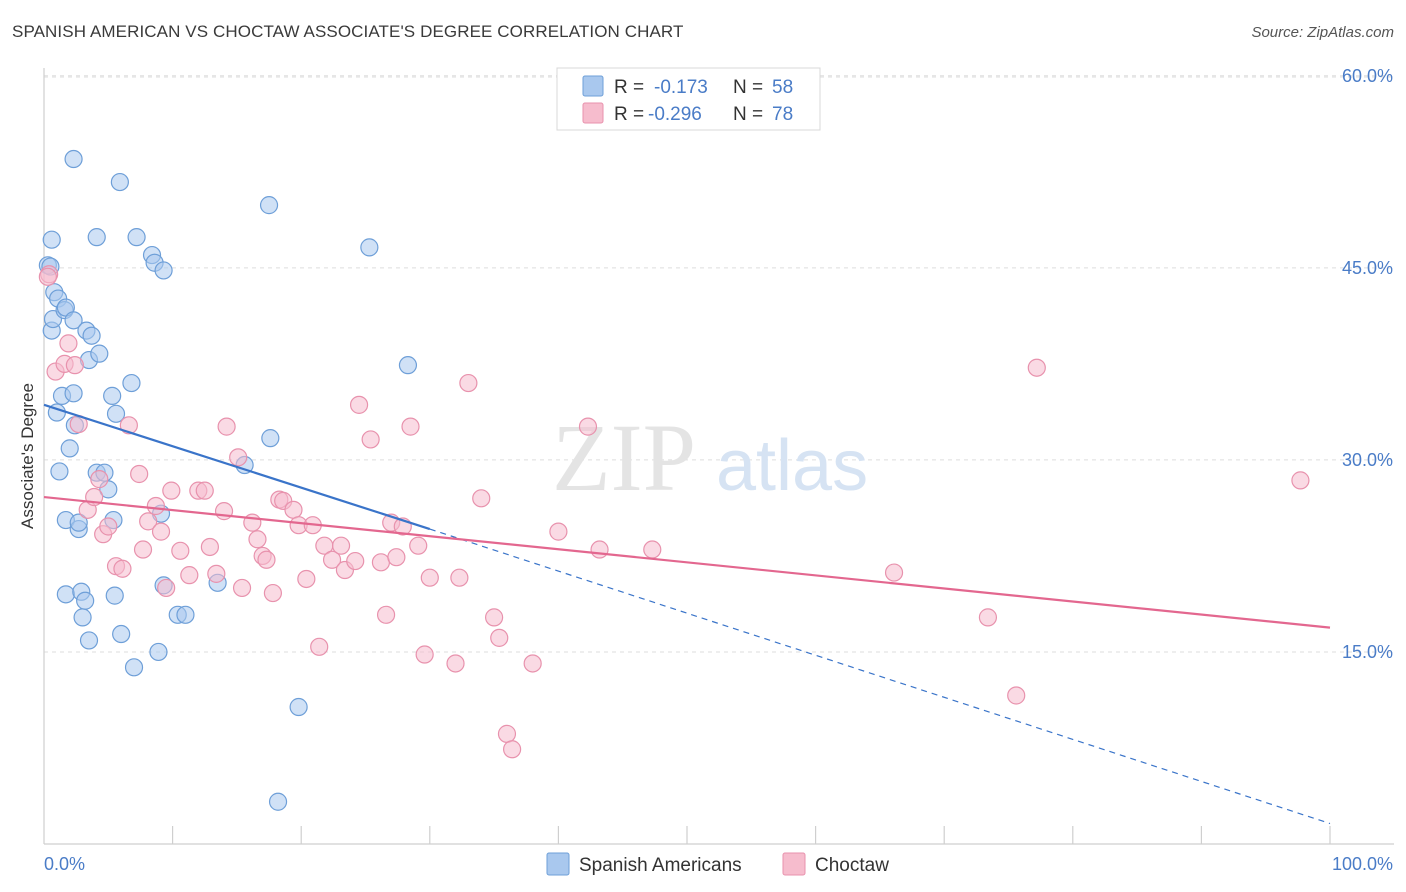 Image resolution: width=1406 pixels, height=892 pixels. I want to click on legend-n-value-2: 78, so click(782, 114).